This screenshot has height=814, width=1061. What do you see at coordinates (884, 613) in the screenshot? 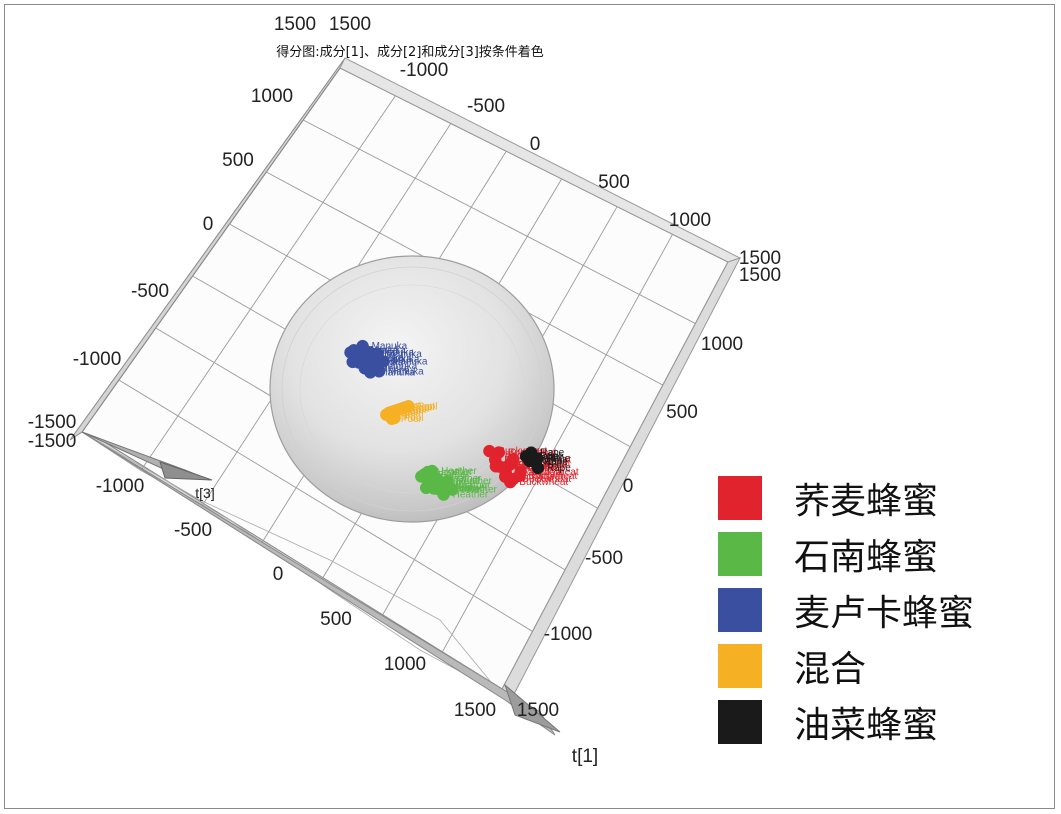
I see `legend-label: 麦卢卡蜂蜜` at bounding box center [884, 613].